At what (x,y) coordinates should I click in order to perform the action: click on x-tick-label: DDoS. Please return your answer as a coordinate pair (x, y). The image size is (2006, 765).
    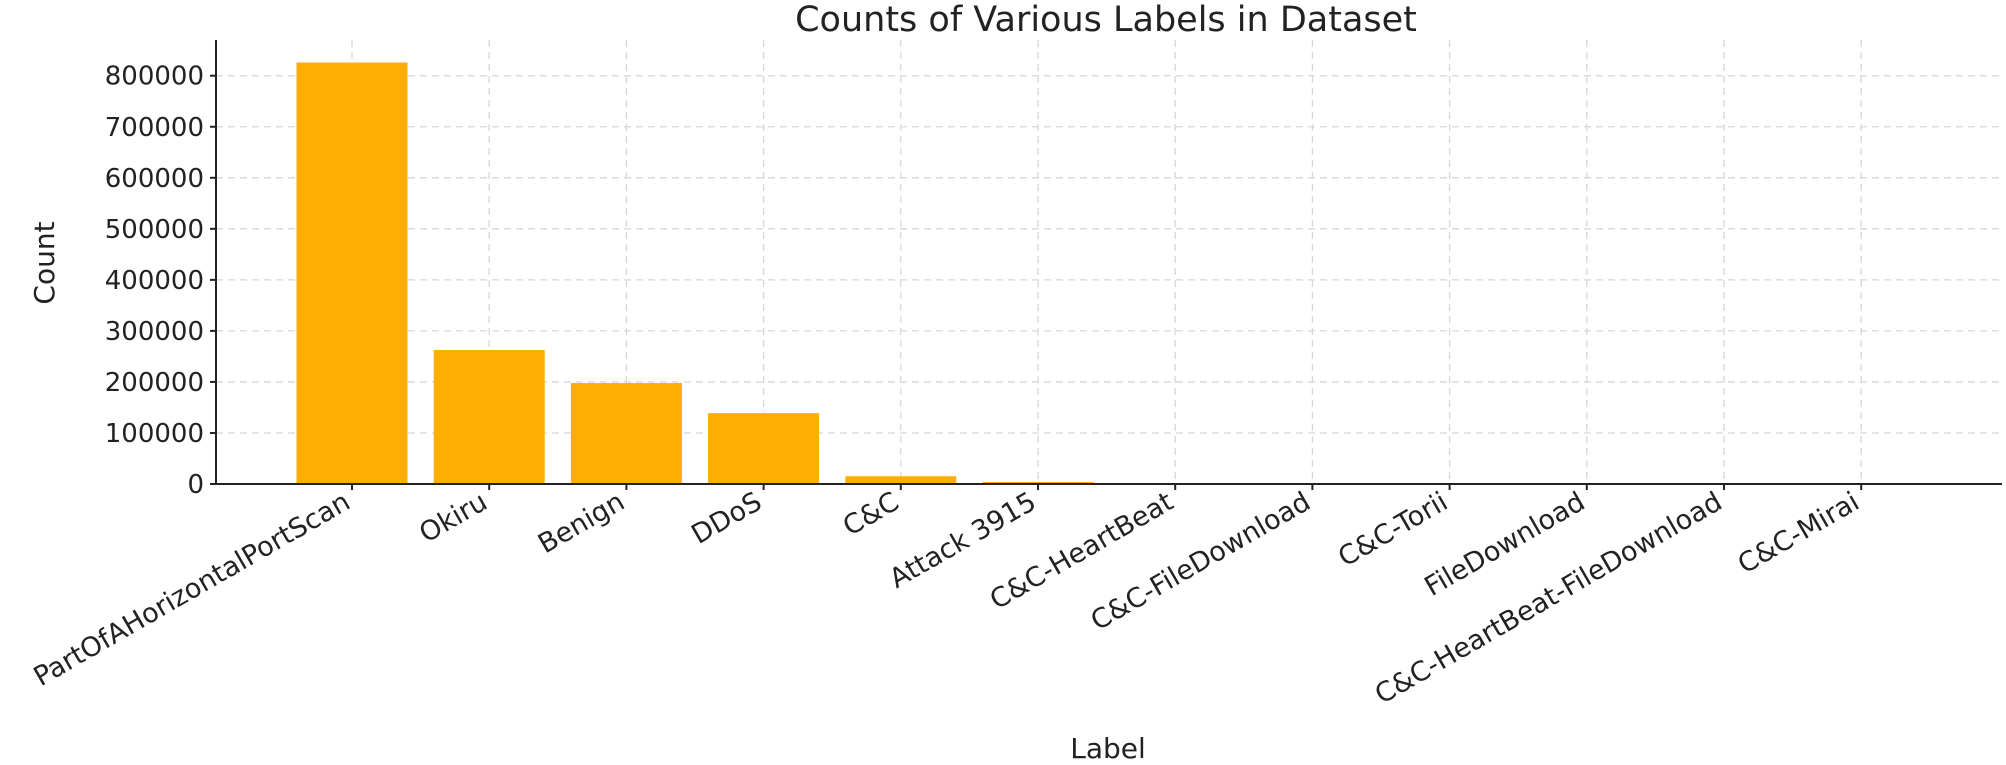
    Looking at the image, I should click on (726, 518).